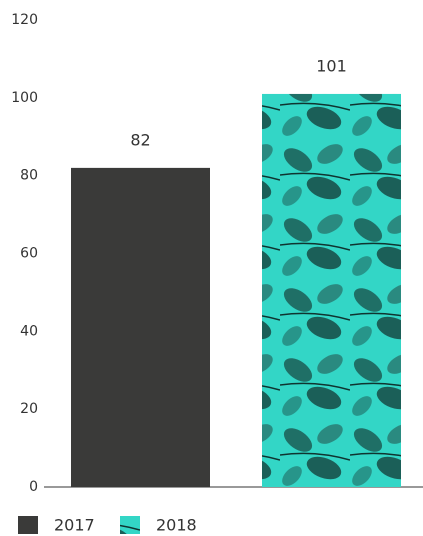  Describe the element at coordinates (176, 525) in the screenshot. I see `legend-label: 2018` at that location.